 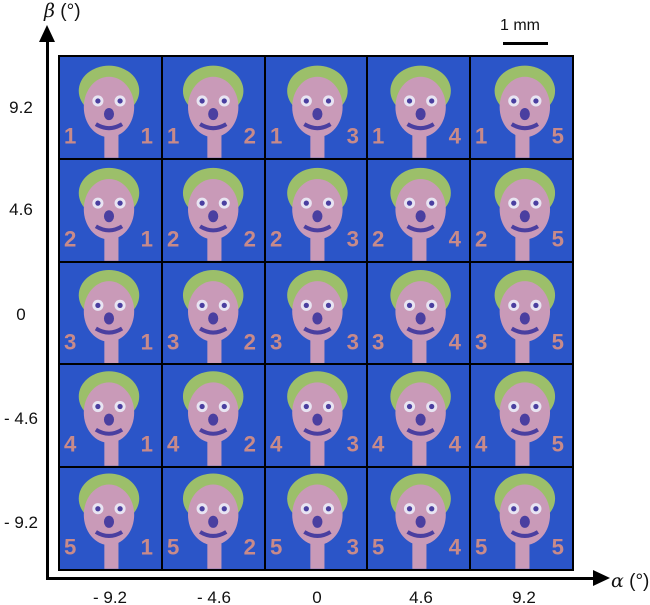 I want to click on y-axis-line, so click(x=47, y=310).